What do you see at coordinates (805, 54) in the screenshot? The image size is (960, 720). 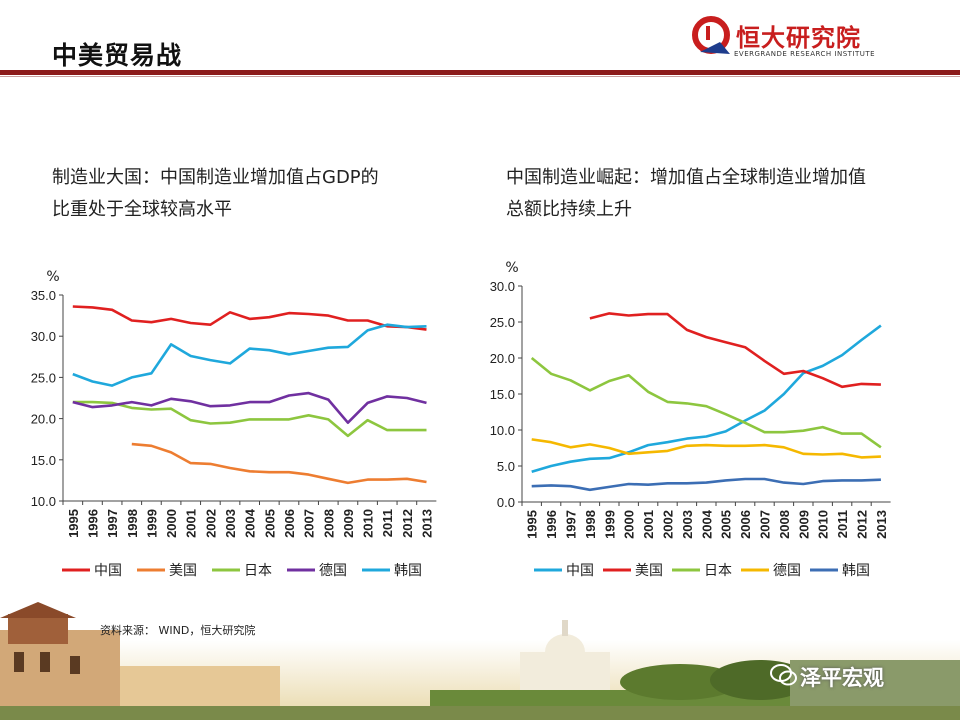 I see `logo-subtitle: EVERGRANDE RESEARCH INSTITUTE` at bounding box center [805, 54].